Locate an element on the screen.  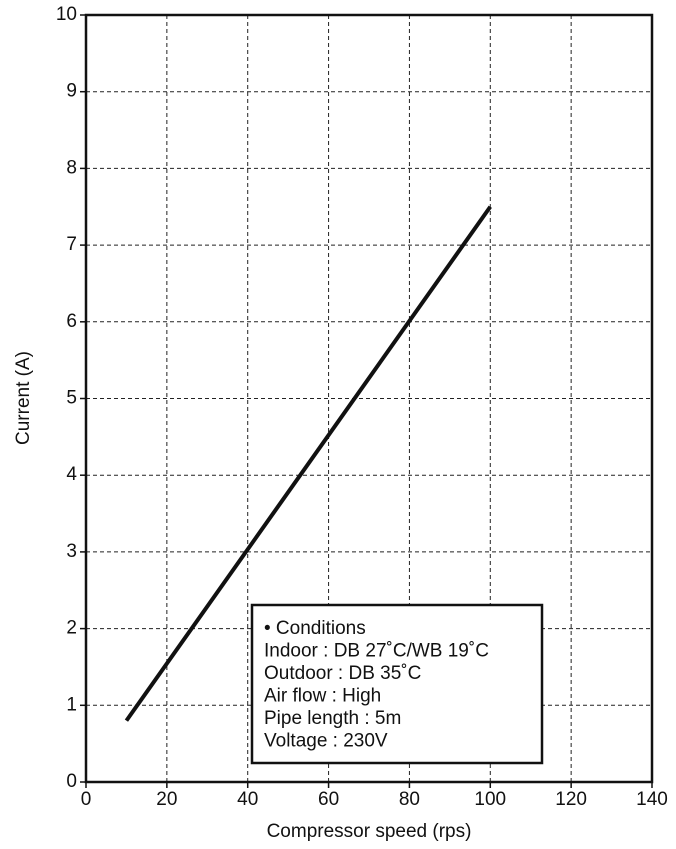
y-axis-label: Current (A) is located at coordinates (23, 398).